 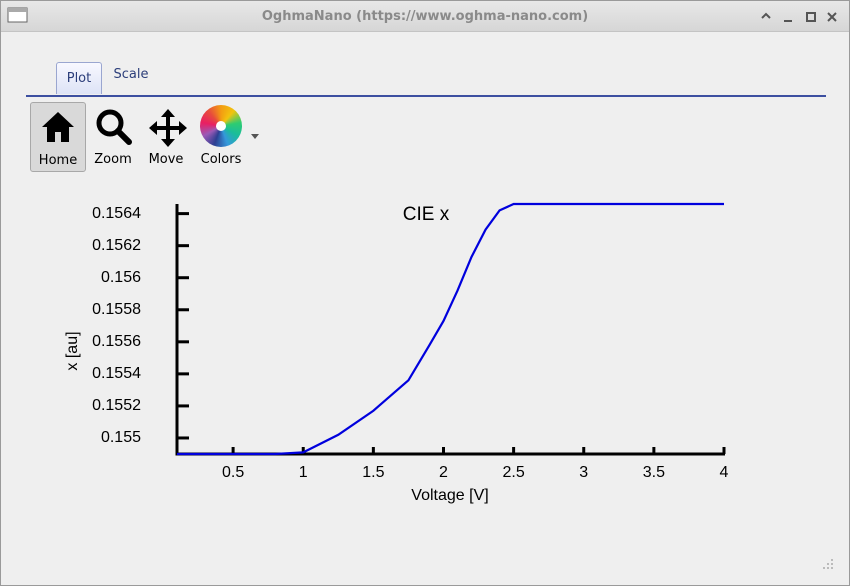 I want to click on x-tick-label: 1, so click(x=303, y=472).